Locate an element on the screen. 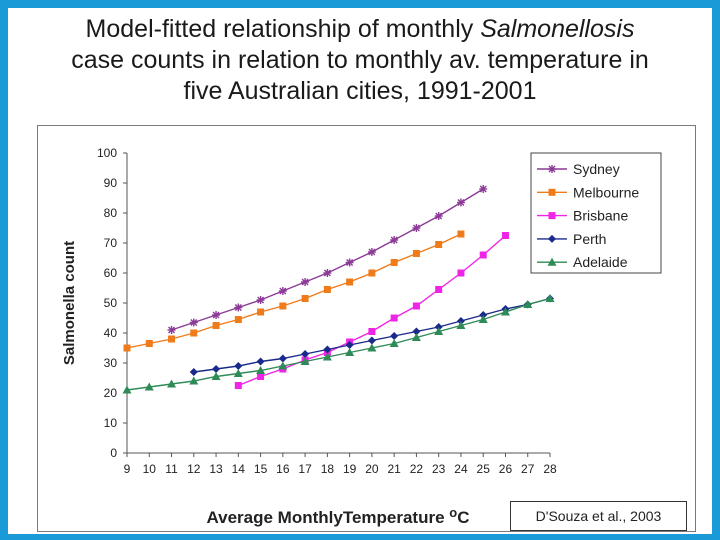 This screenshot has width=720, height=540. x-tick-label: 17 is located at coordinates (305, 469).